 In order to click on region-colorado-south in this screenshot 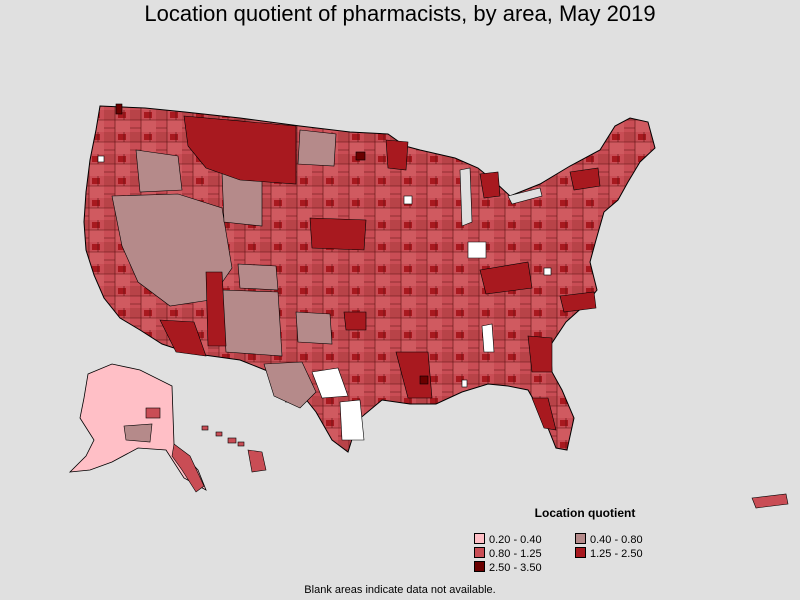, I will do `click(258, 277)`.